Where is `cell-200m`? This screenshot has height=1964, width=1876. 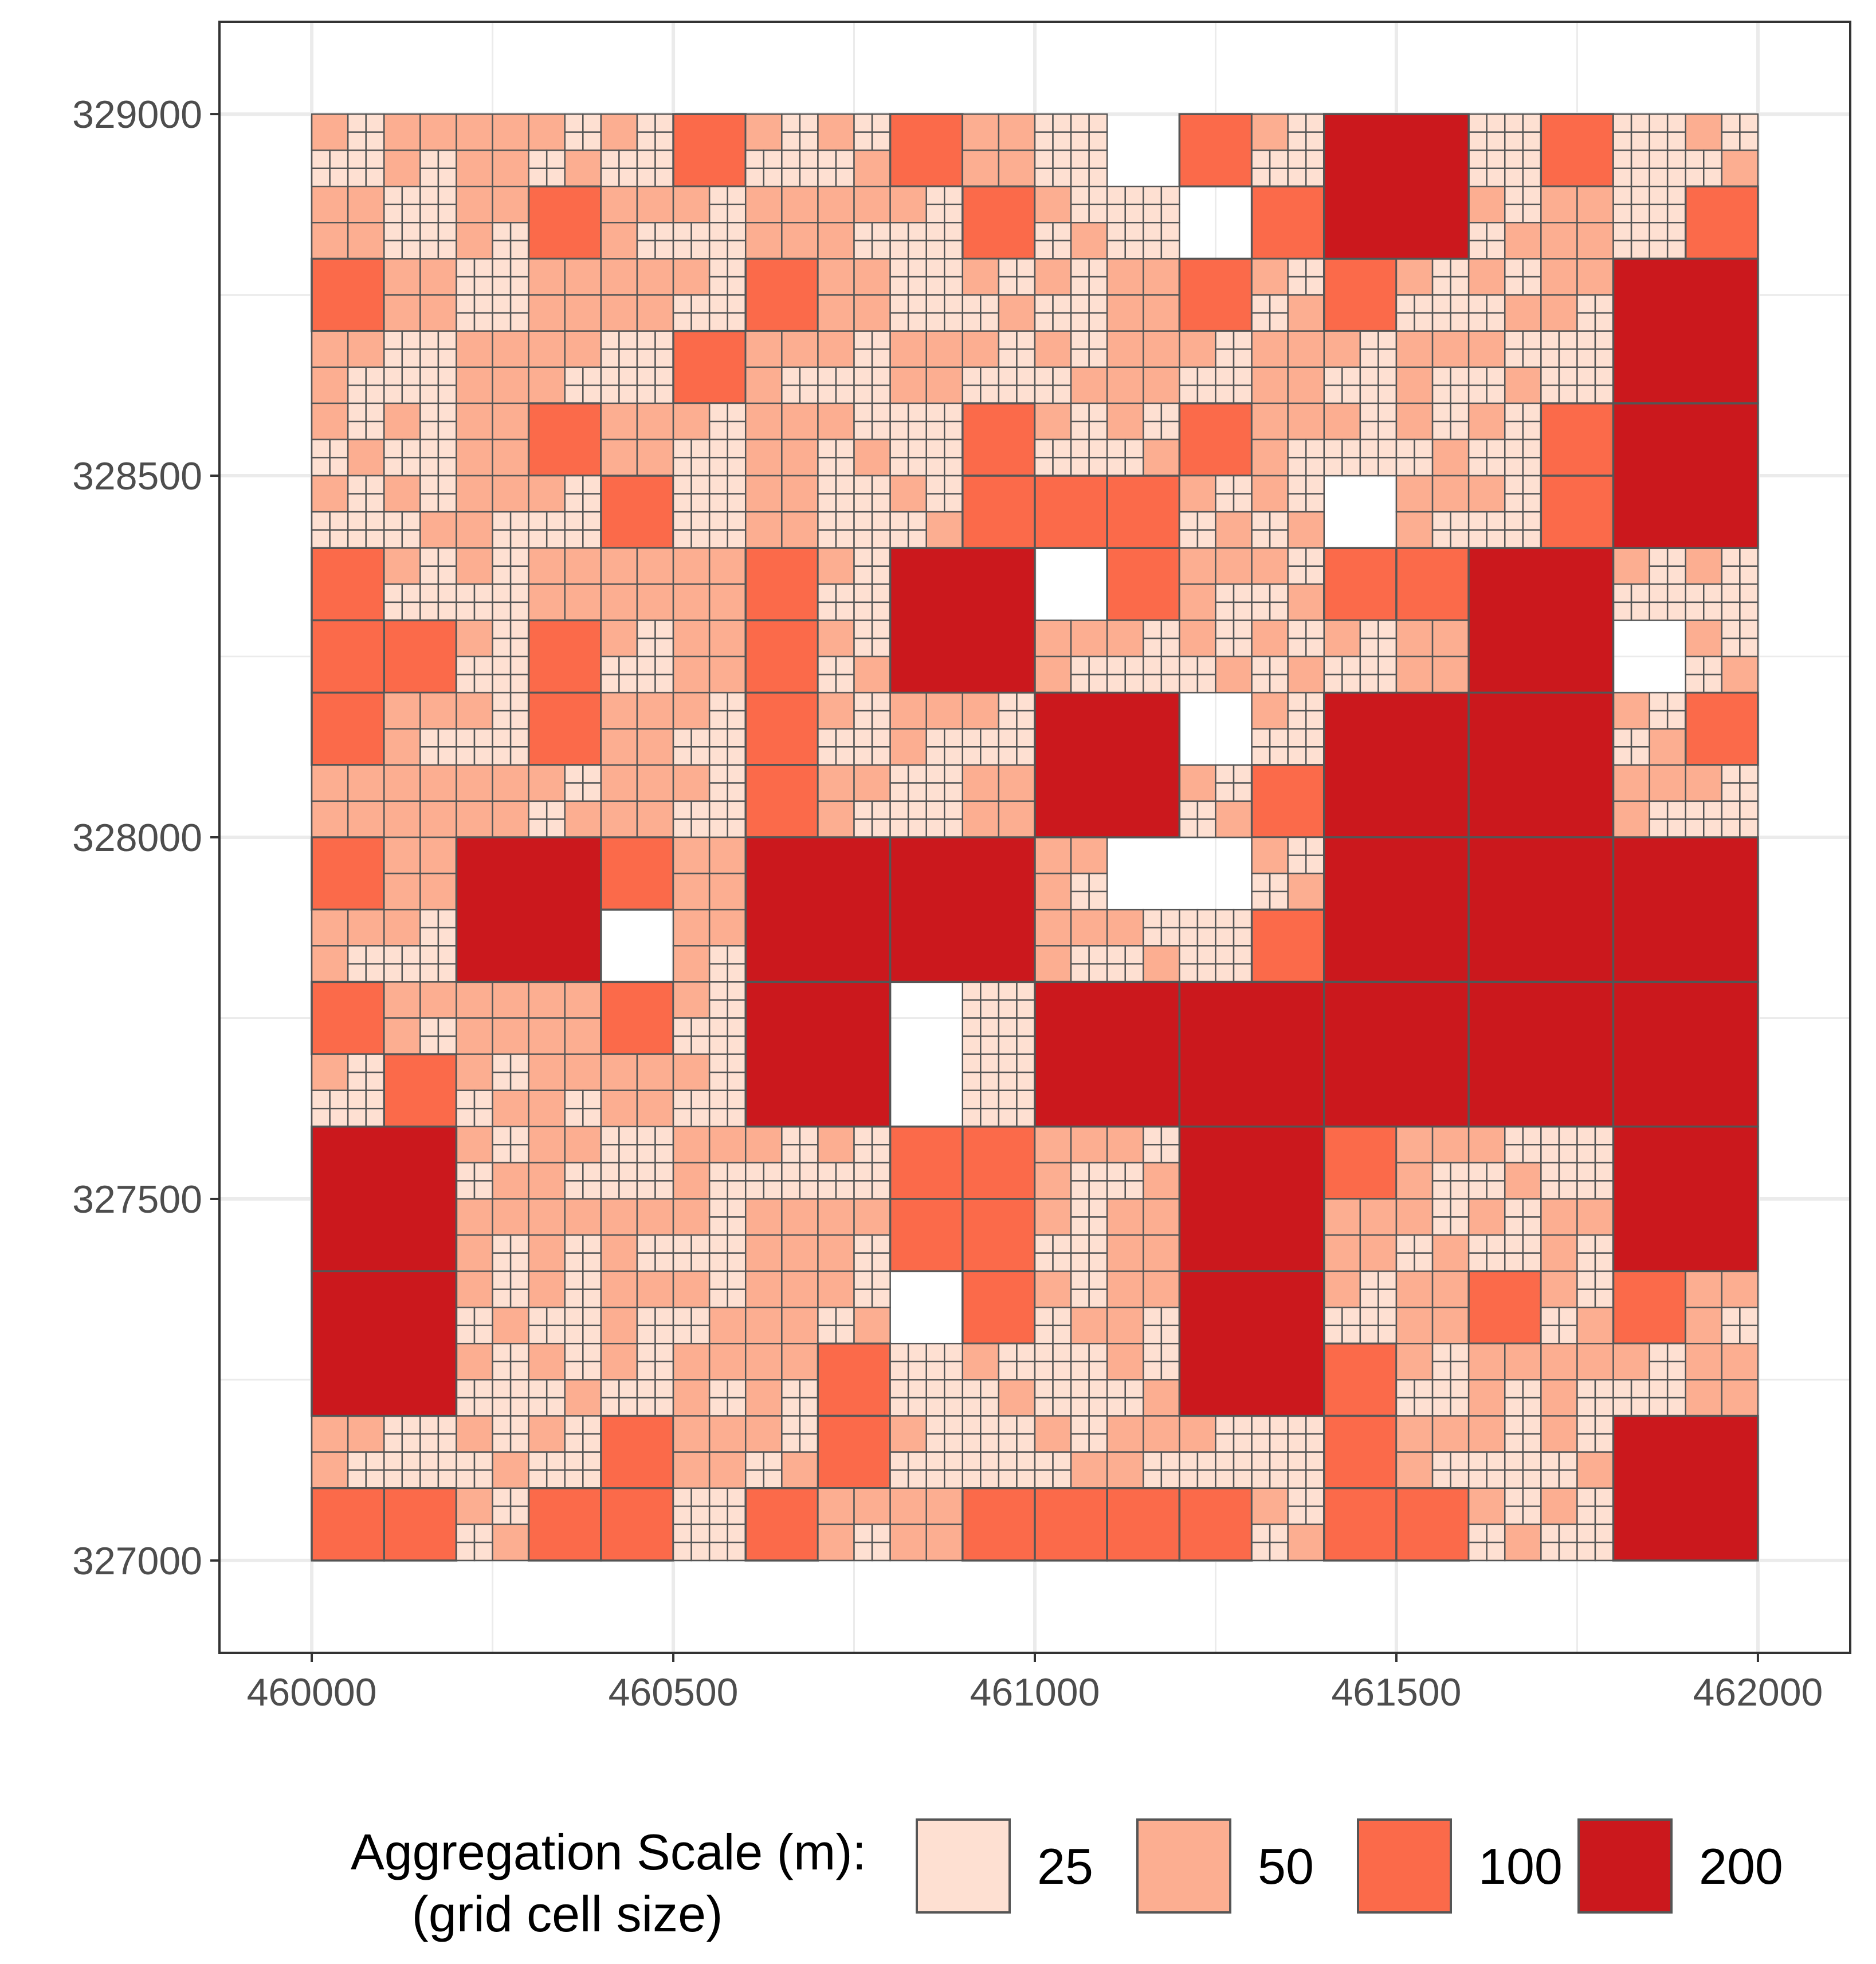 cell-200m is located at coordinates (818, 909).